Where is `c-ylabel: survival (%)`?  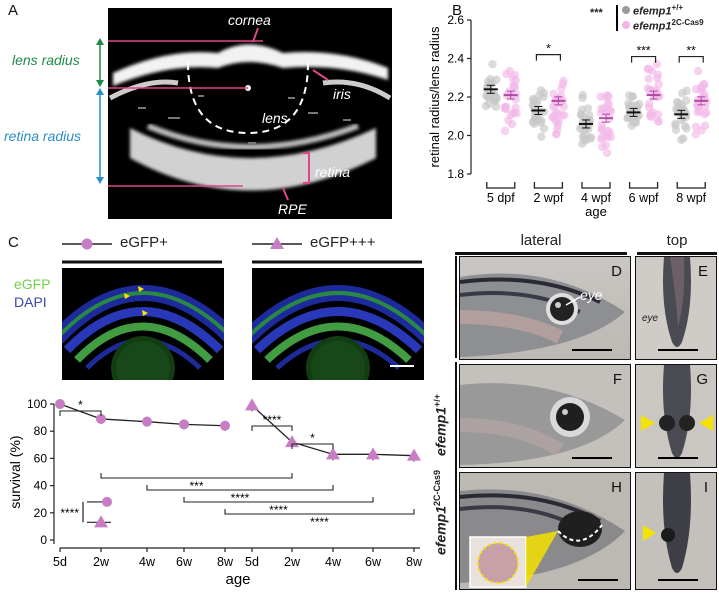
c-ylabel: survival (%) is located at coordinates (15, 471).